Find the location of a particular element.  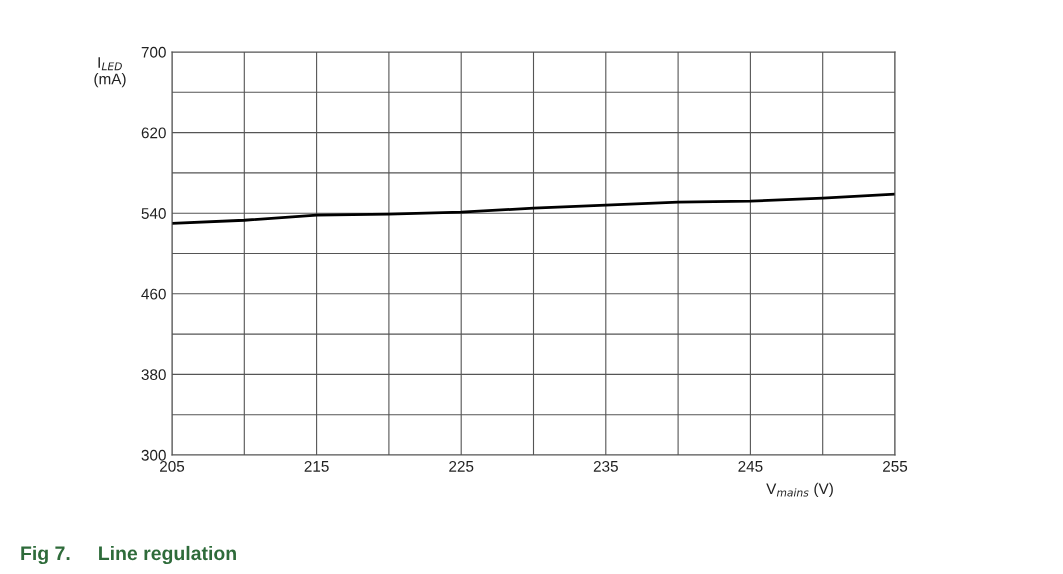

x-tick-label: 245 is located at coordinates (750, 466).